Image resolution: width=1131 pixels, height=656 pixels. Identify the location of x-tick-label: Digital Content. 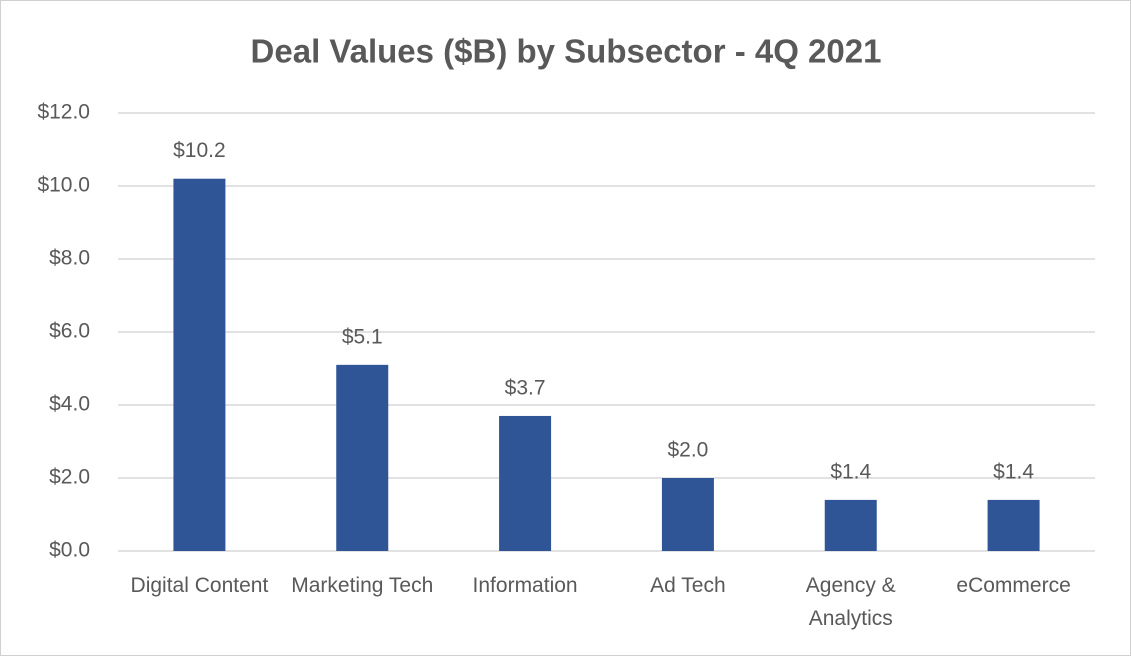
(199, 585).